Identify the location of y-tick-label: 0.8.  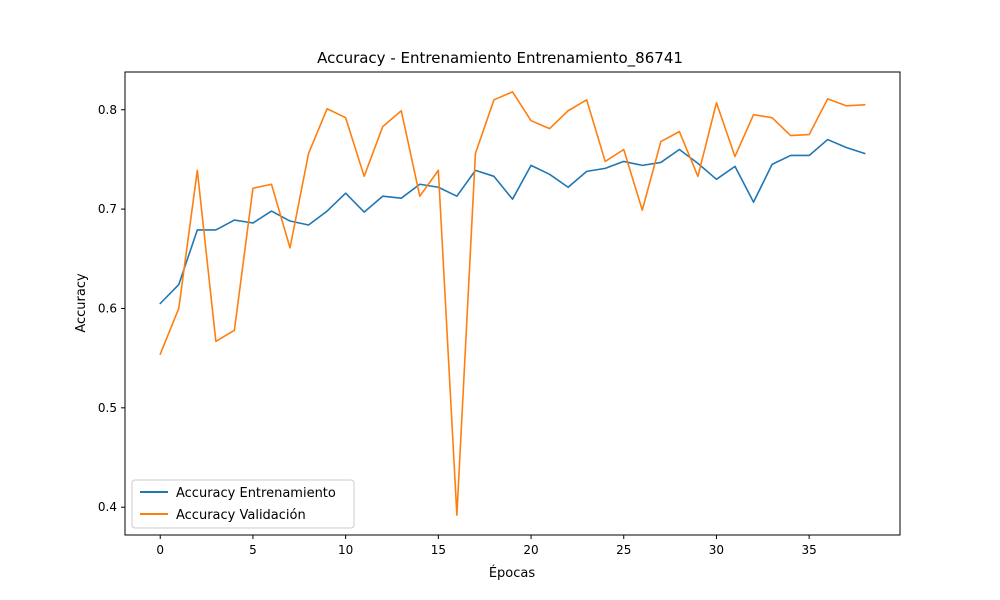
(107, 110).